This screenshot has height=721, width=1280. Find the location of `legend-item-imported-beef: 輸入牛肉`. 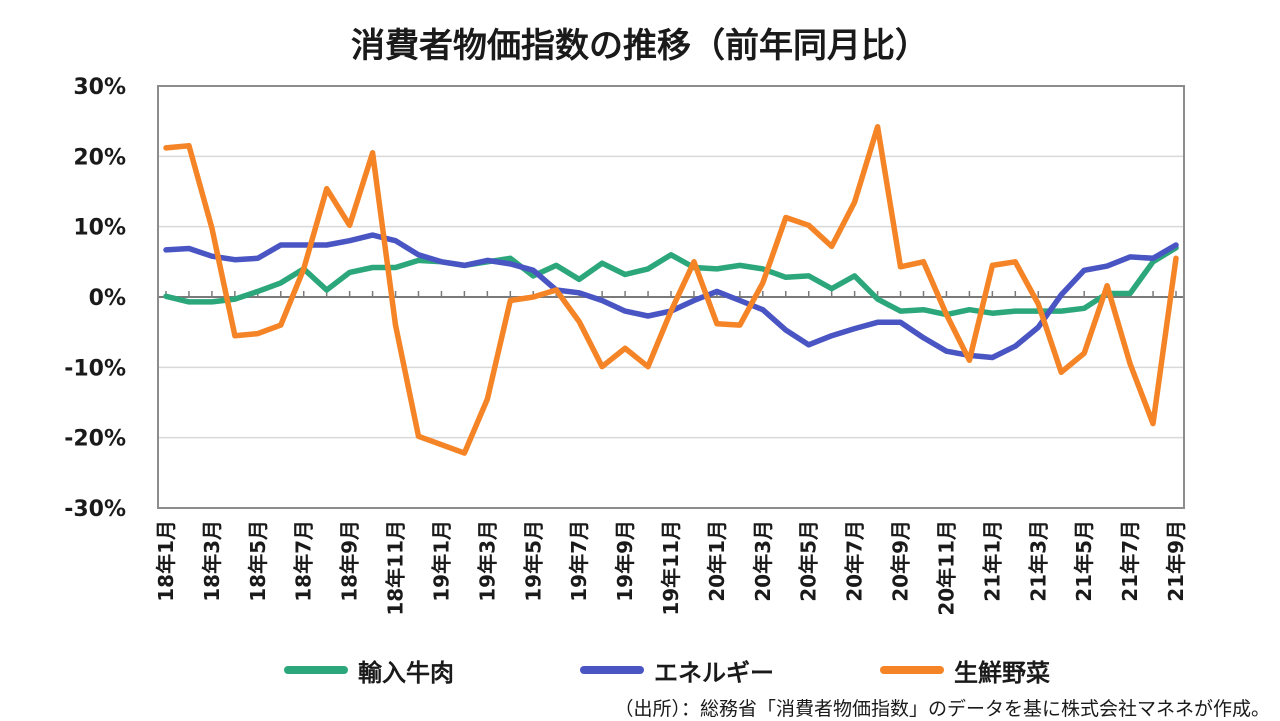

legend-item-imported-beef: 輸入牛肉 is located at coordinates (369, 670).